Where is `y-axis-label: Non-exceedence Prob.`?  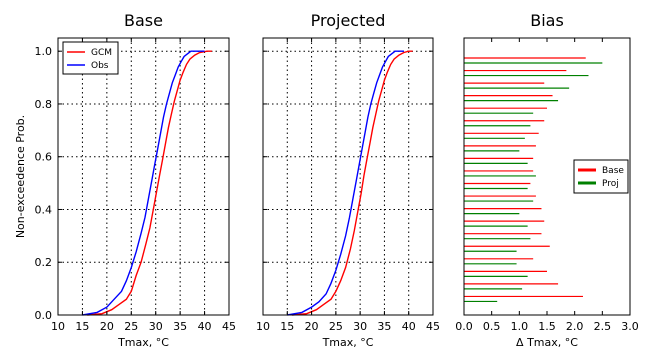
y-axis-label: Non-exceedence Prob. is located at coordinates (20, 176).